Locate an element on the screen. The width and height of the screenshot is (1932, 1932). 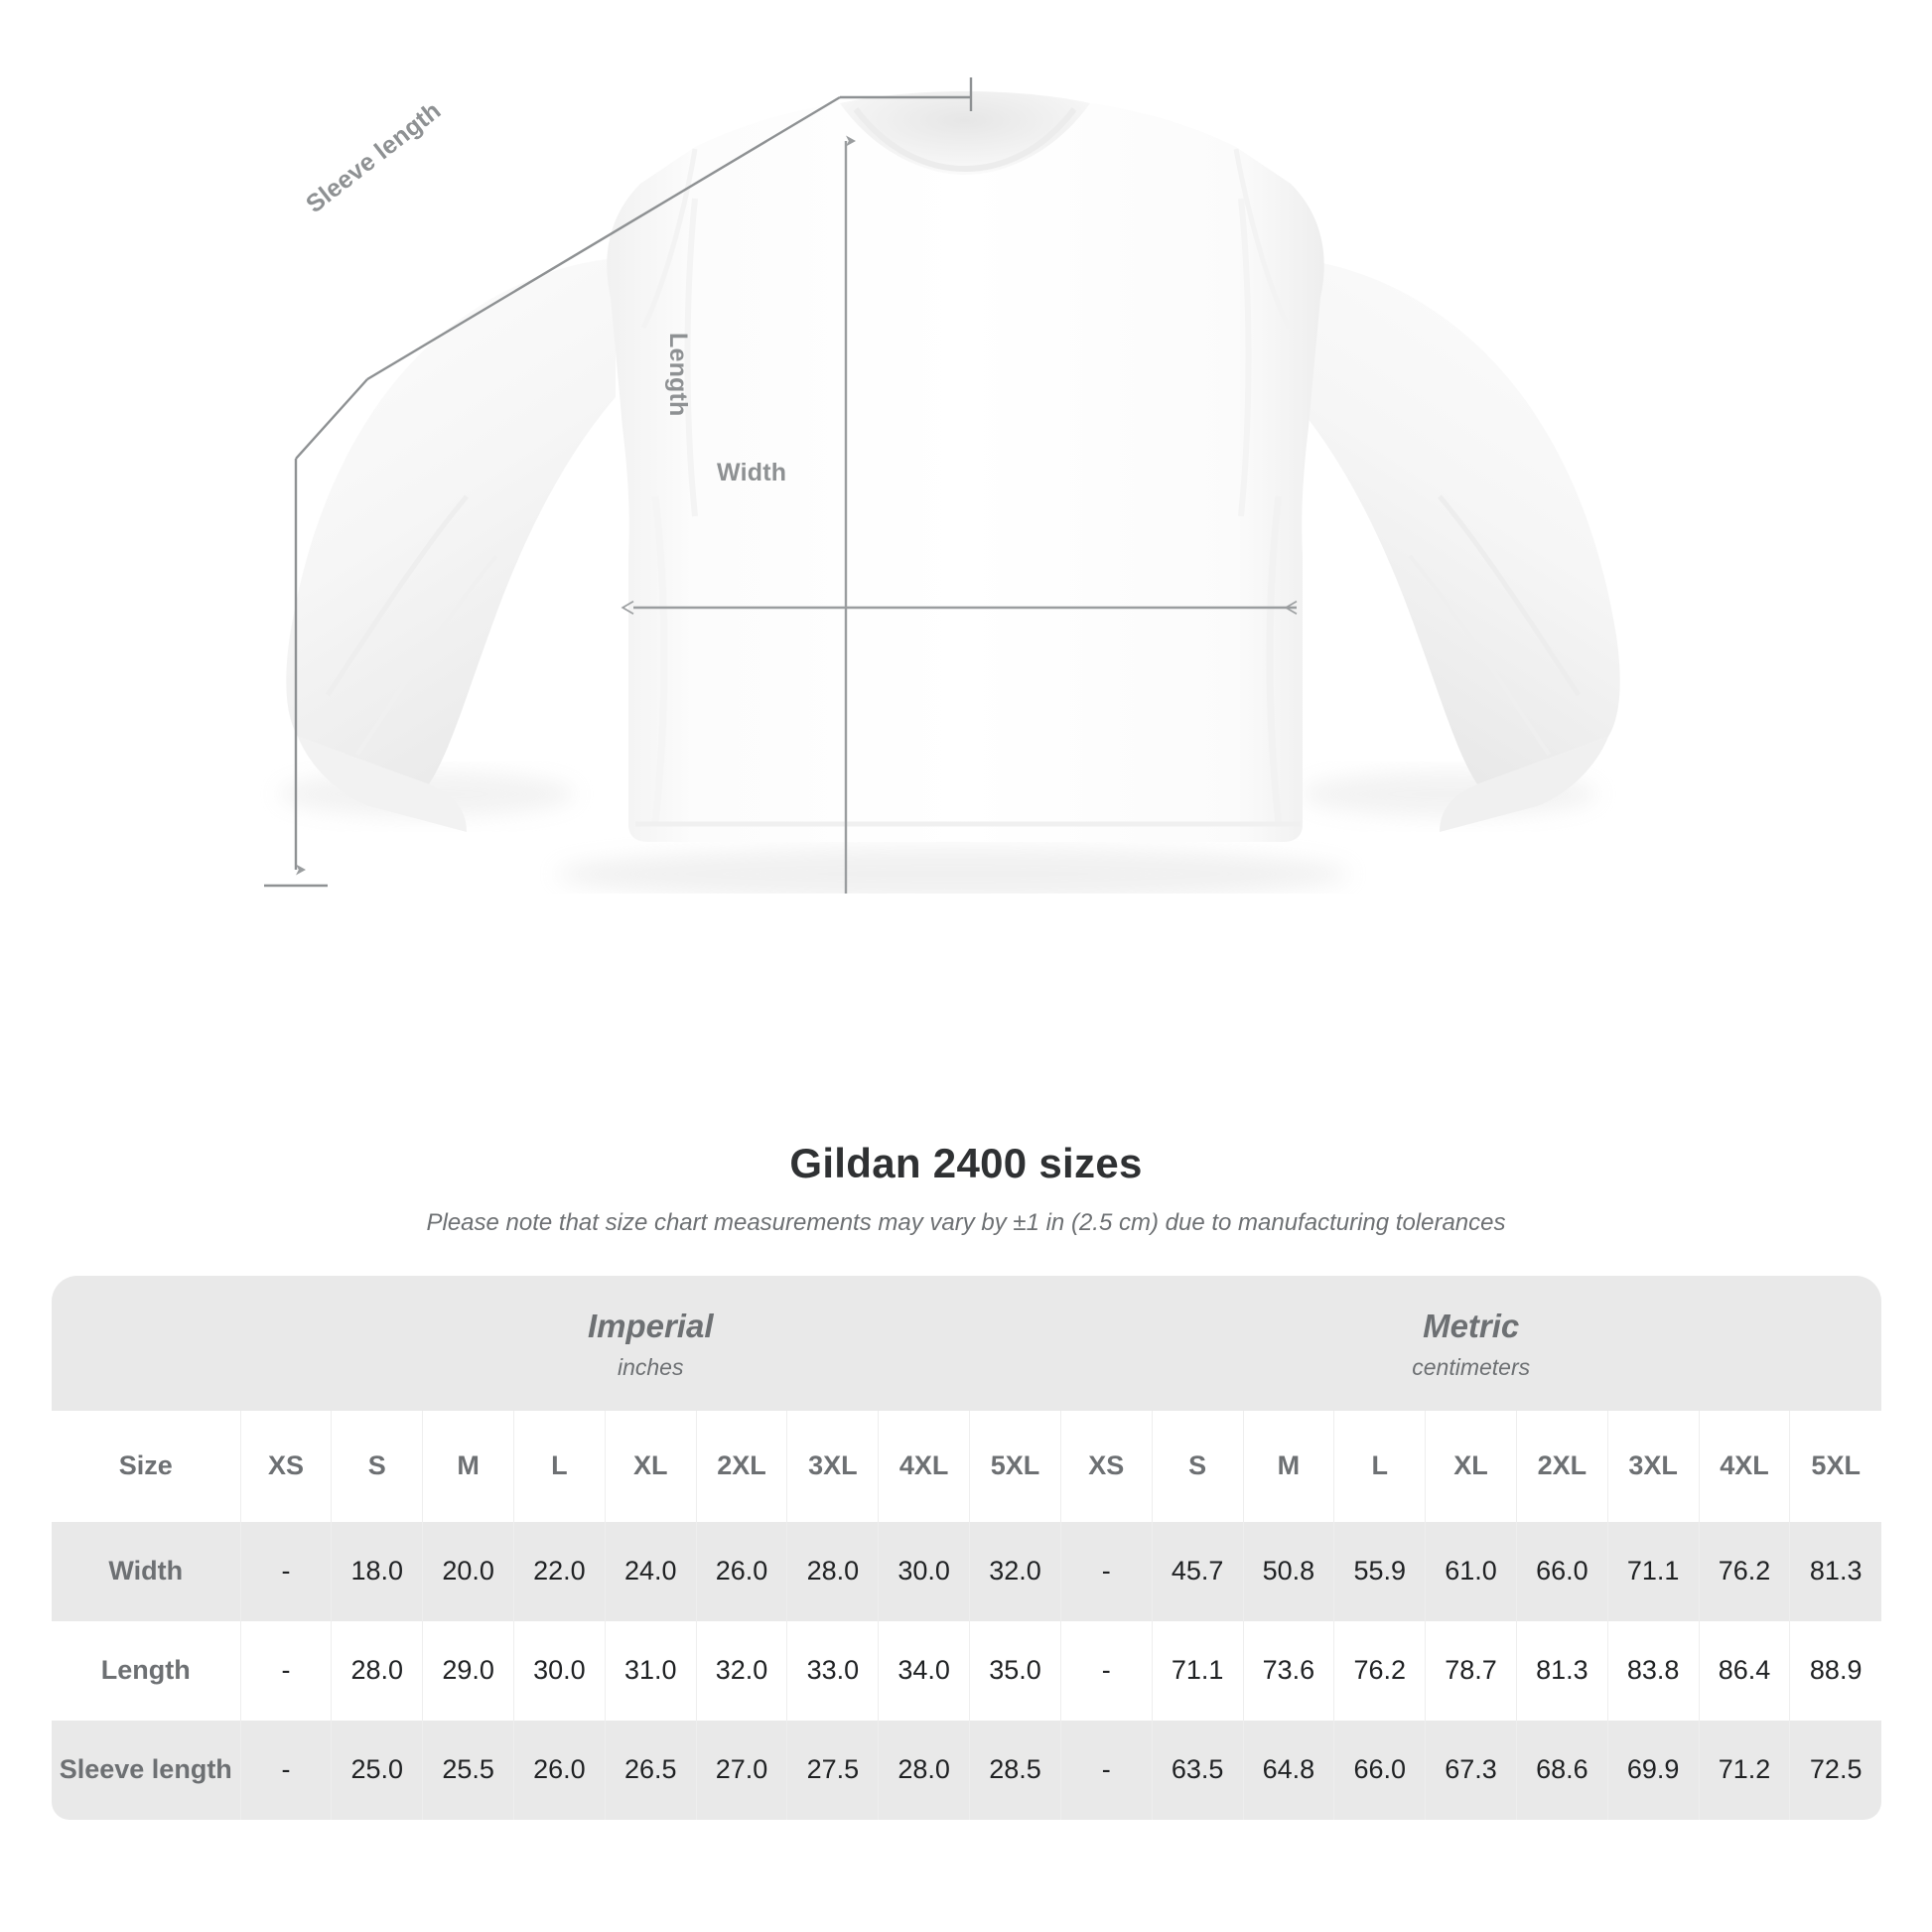
measurement-cell: 63.5 is located at coordinates (1197, 1770).